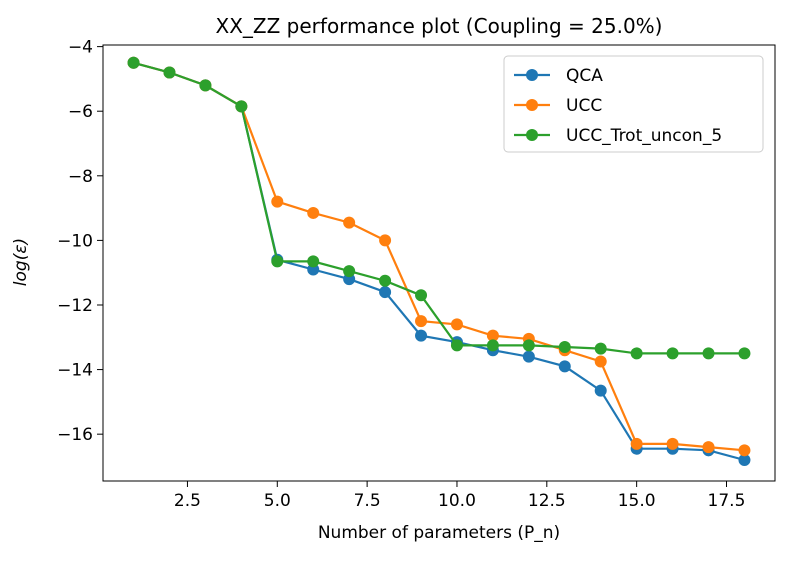 This screenshot has width=796, height=565. Describe the element at coordinates (637, 501) in the screenshot. I see `x-tick-label: 15.0` at that location.